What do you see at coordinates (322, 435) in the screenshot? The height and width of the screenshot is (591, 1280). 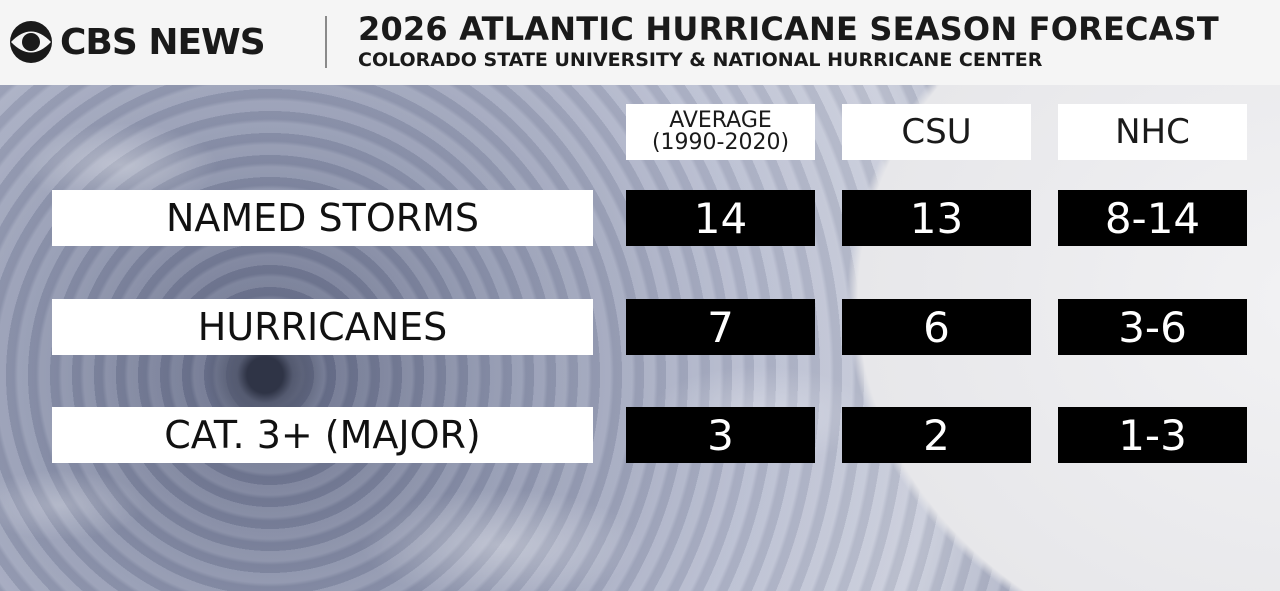 I see `row-label-major-hurricanes: CAT. 3+ (MAJOR)` at bounding box center [322, 435].